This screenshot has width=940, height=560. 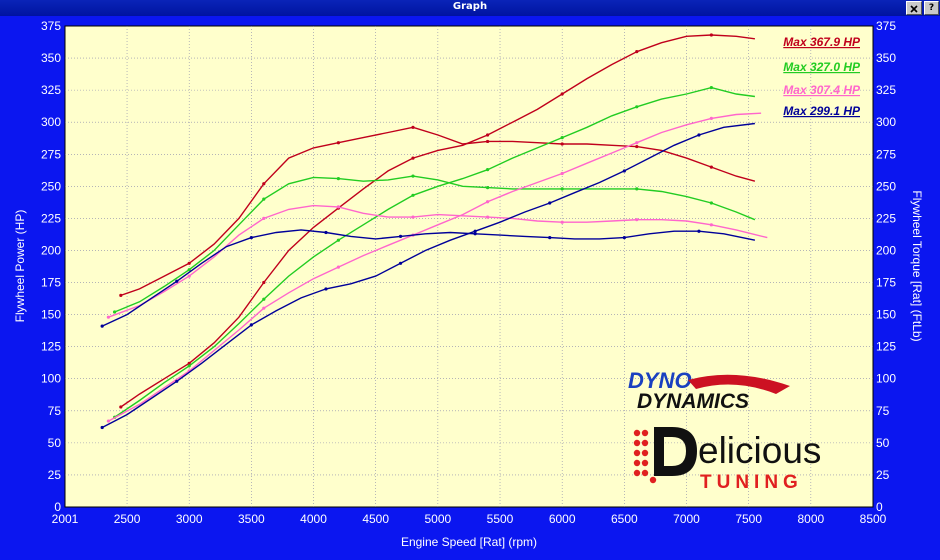 What do you see at coordinates (51, 218) in the screenshot?
I see `y-tick-label-left: 225` at bounding box center [51, 218].